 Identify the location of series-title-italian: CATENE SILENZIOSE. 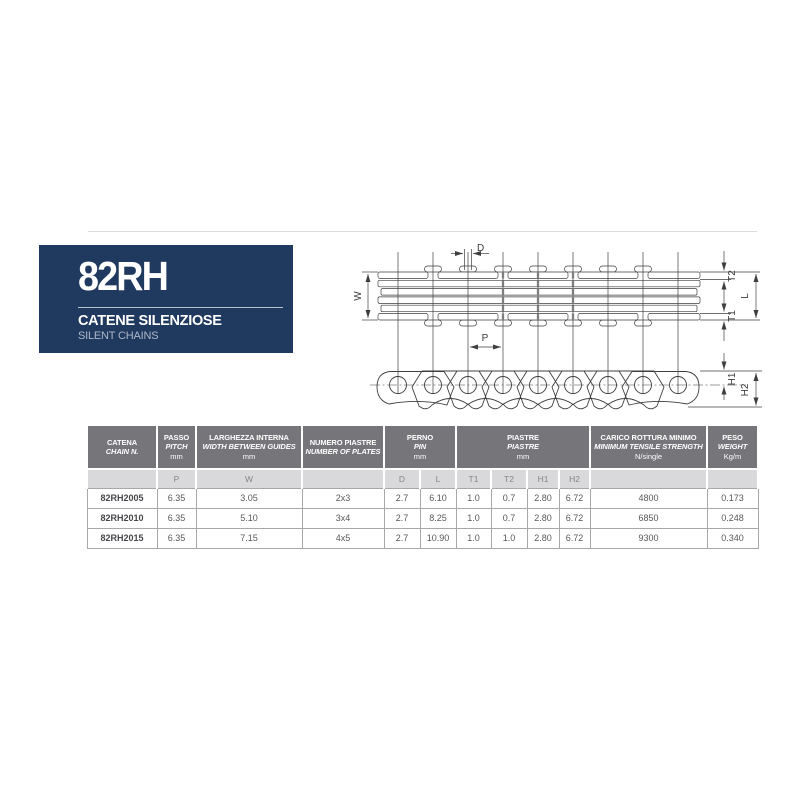
(150, 321).